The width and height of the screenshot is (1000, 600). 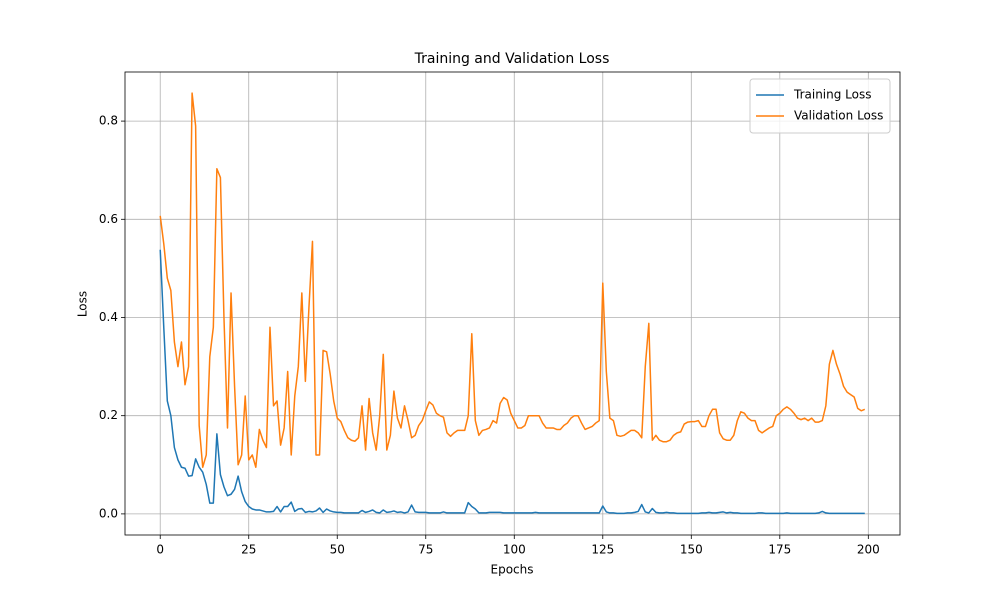 What do you see at coordinates (779, 550) in the screenshot?
I see `x-tick-label: 175` at bounding box center [779, 550].